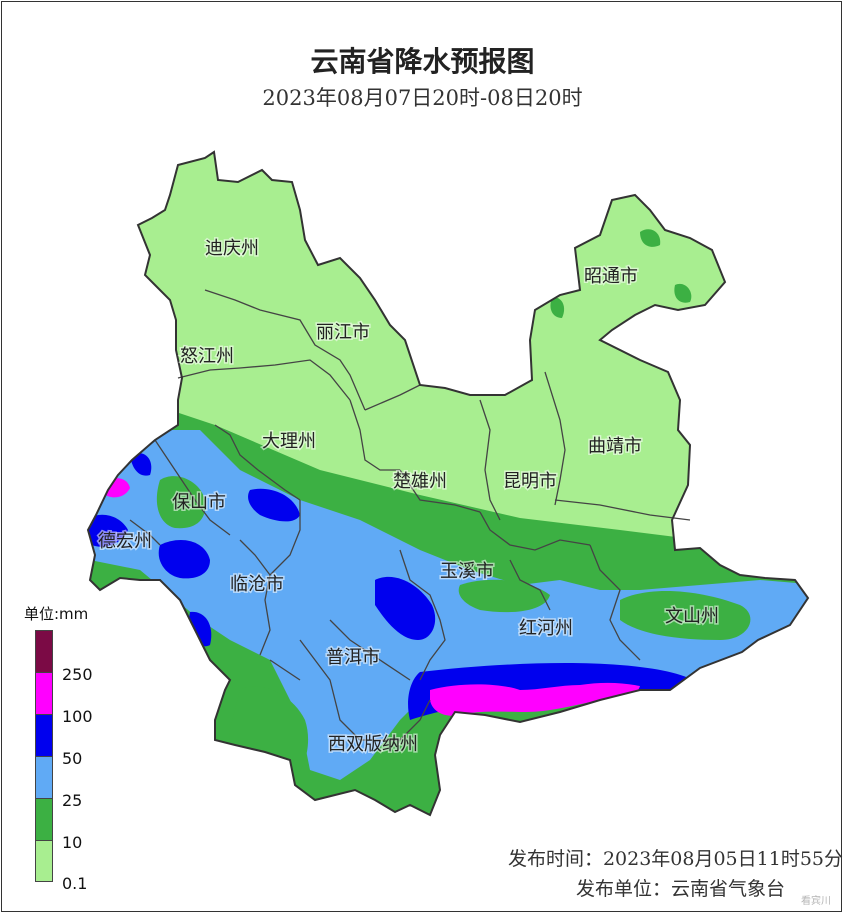 Image resolution: width=845 pixels, height=915 pixels. I want to click on region-label-zhaotong: 昭通市, so click(611, 276).